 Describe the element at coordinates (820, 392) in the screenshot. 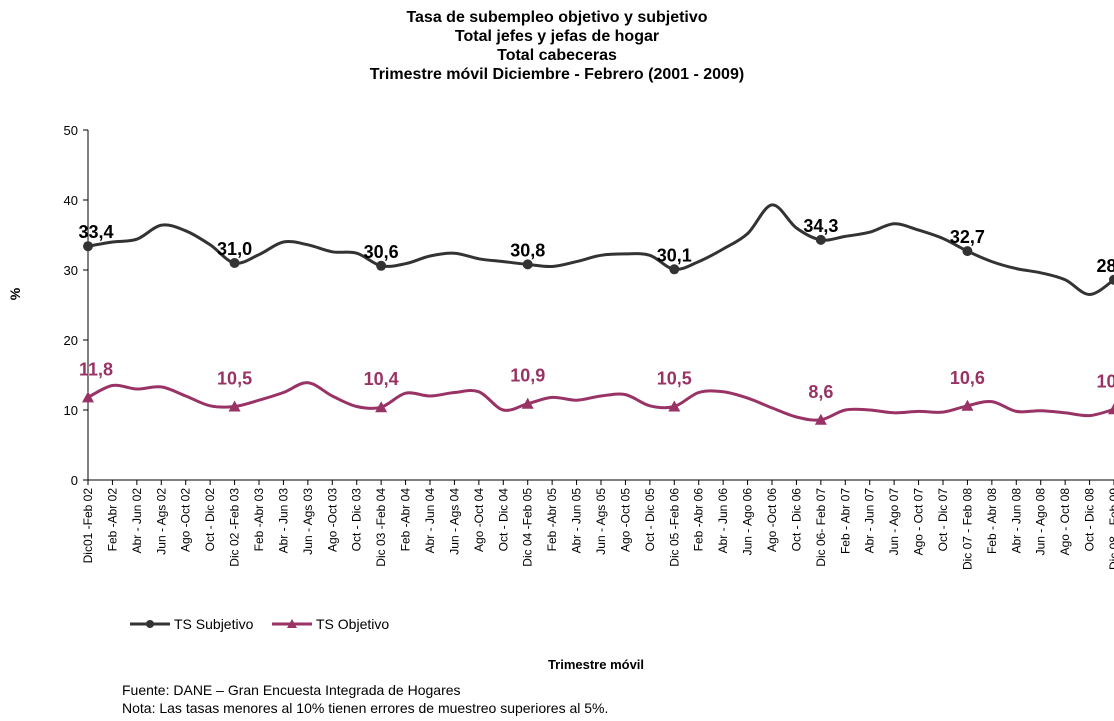

I see `data-label: 8,6` at that location.